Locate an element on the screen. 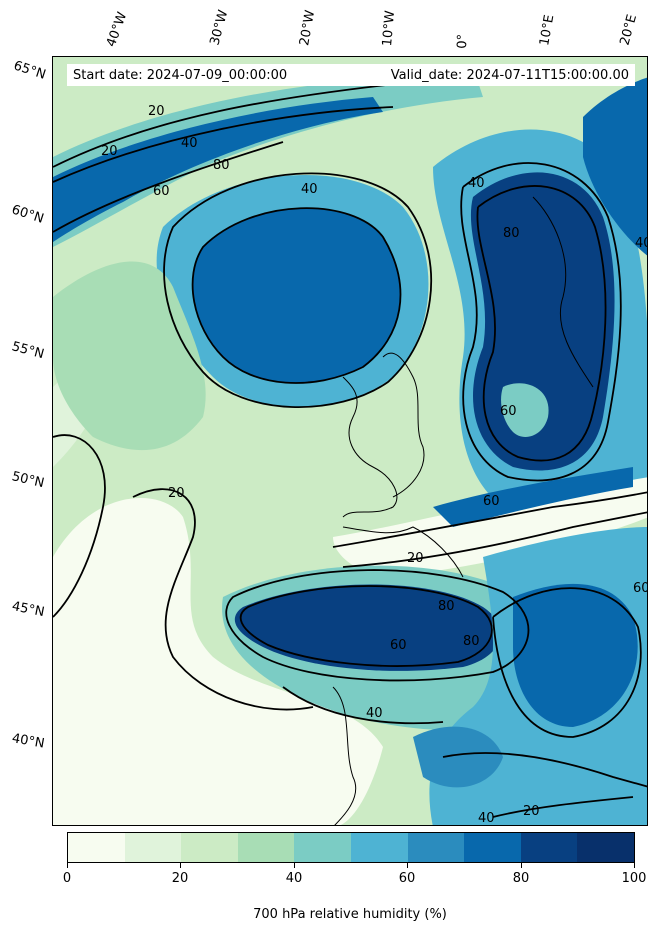 This screenshot has height=936, width=659. contour-label-60-north: 60 is located at coordinates (161, 191).